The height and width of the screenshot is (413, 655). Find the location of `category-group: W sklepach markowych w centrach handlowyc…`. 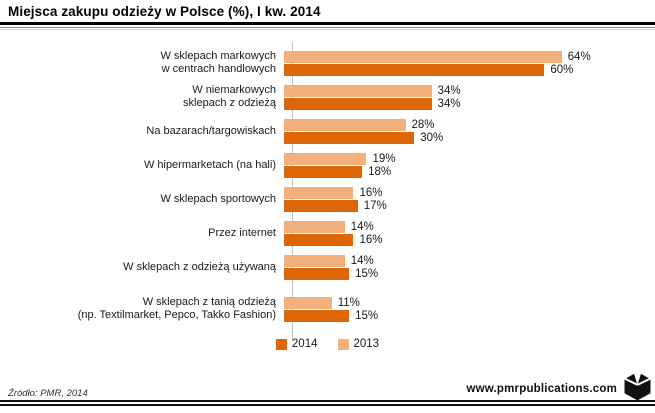

category-group: W sklepach markowych w centrach handlowyc… is located at coordinates (327, 63).